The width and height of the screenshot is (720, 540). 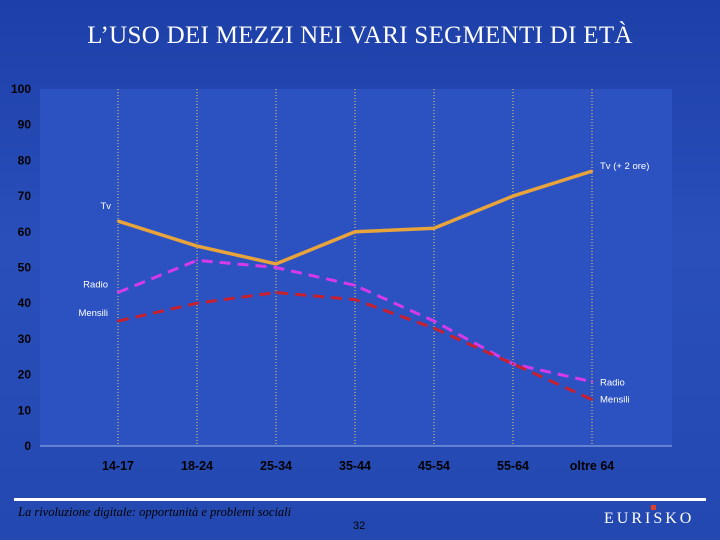 What do you see at coordinates (27, 446) in the screenshot?
I see `y-tick-label: 0` at bounding box center [27, 446].